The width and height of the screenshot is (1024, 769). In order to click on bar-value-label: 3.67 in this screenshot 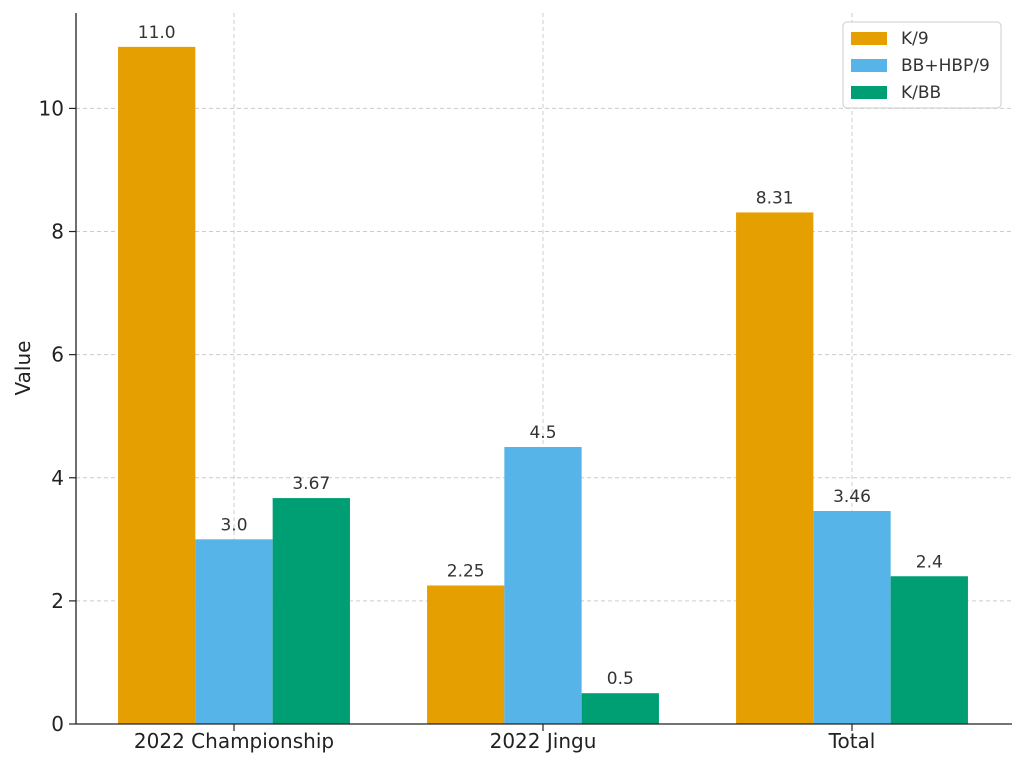, I will do `click(311, 484)`.